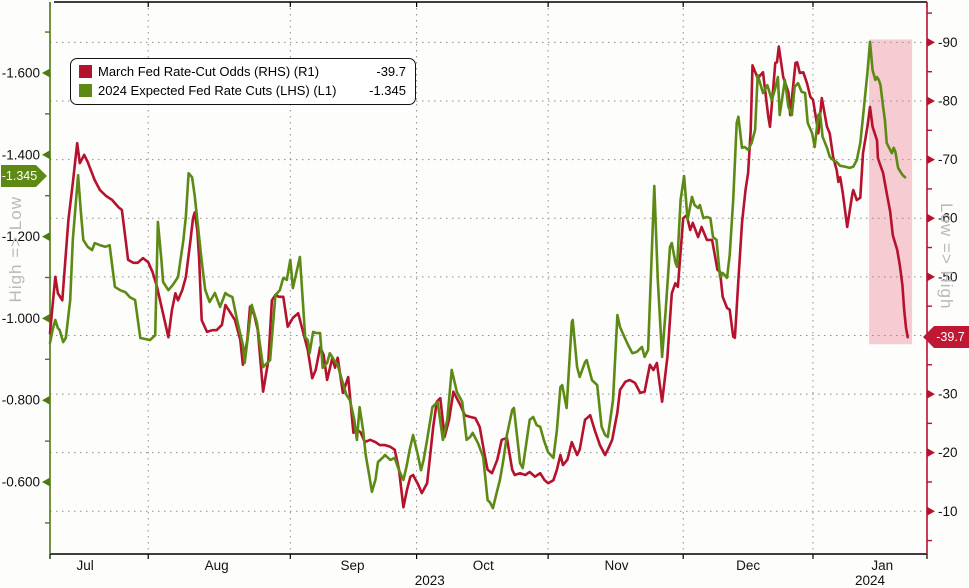 The height and width of the screenshot is (588, 969). I want to click on x-axis-month-label: Dec, so click(748, 565).